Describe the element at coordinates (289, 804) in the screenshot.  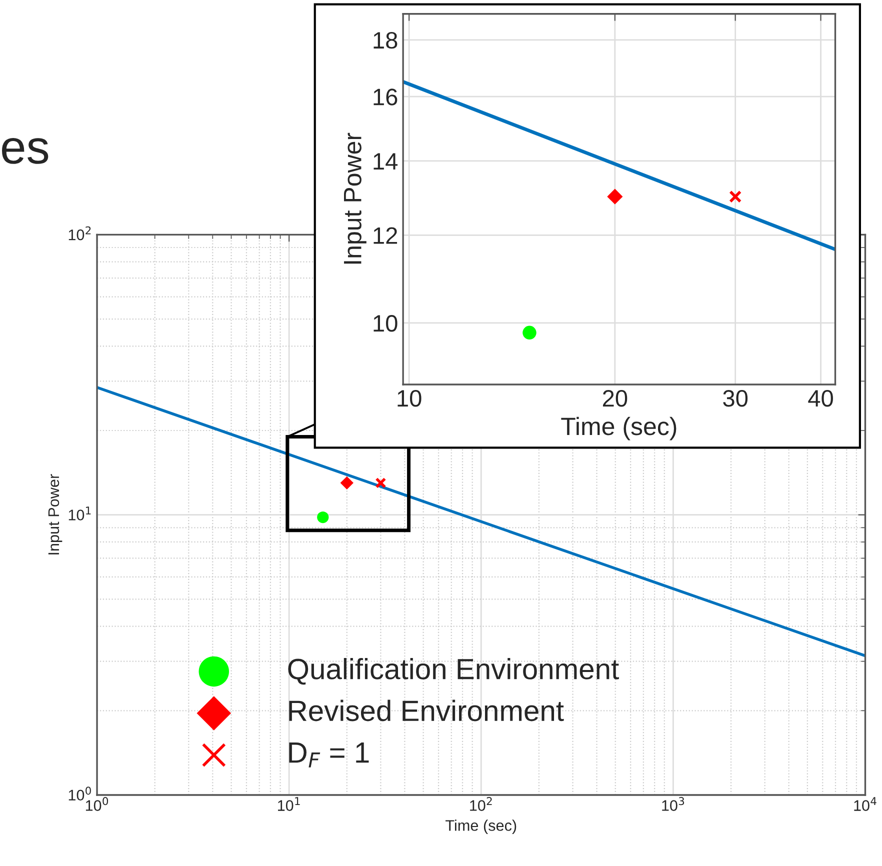
I see `x-tick-label: 10$^{1}$` at that location.